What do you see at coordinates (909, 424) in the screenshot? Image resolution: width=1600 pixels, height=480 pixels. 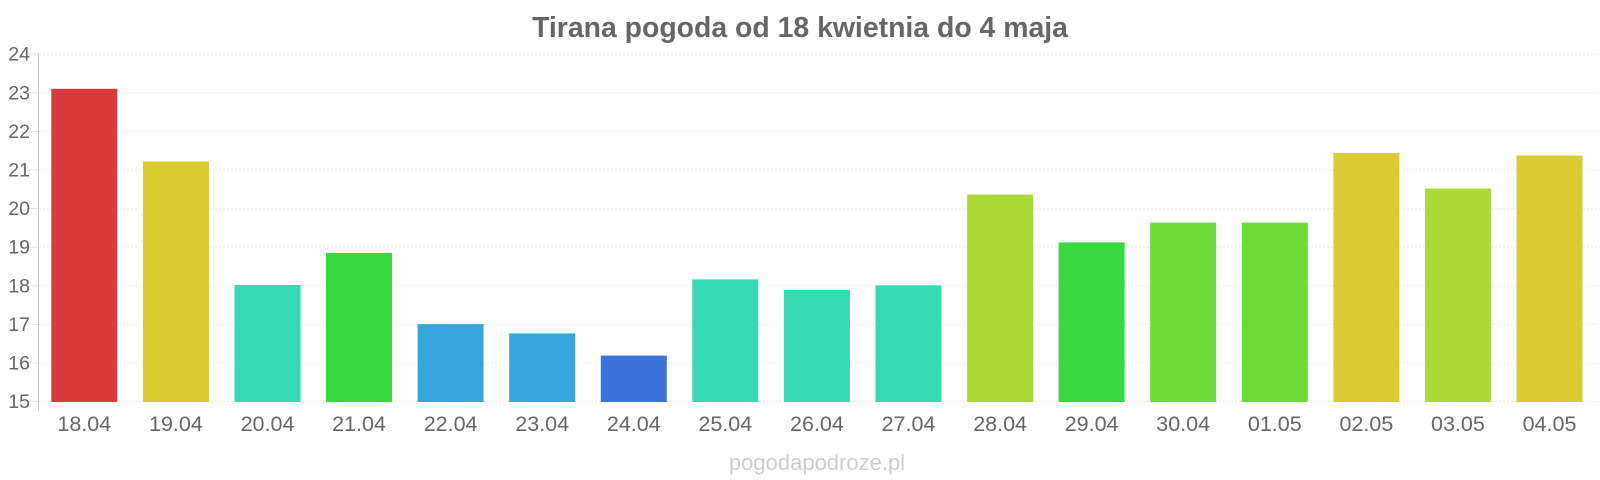 I see `svg-text: 27.04` at bounding box center [909, 424].